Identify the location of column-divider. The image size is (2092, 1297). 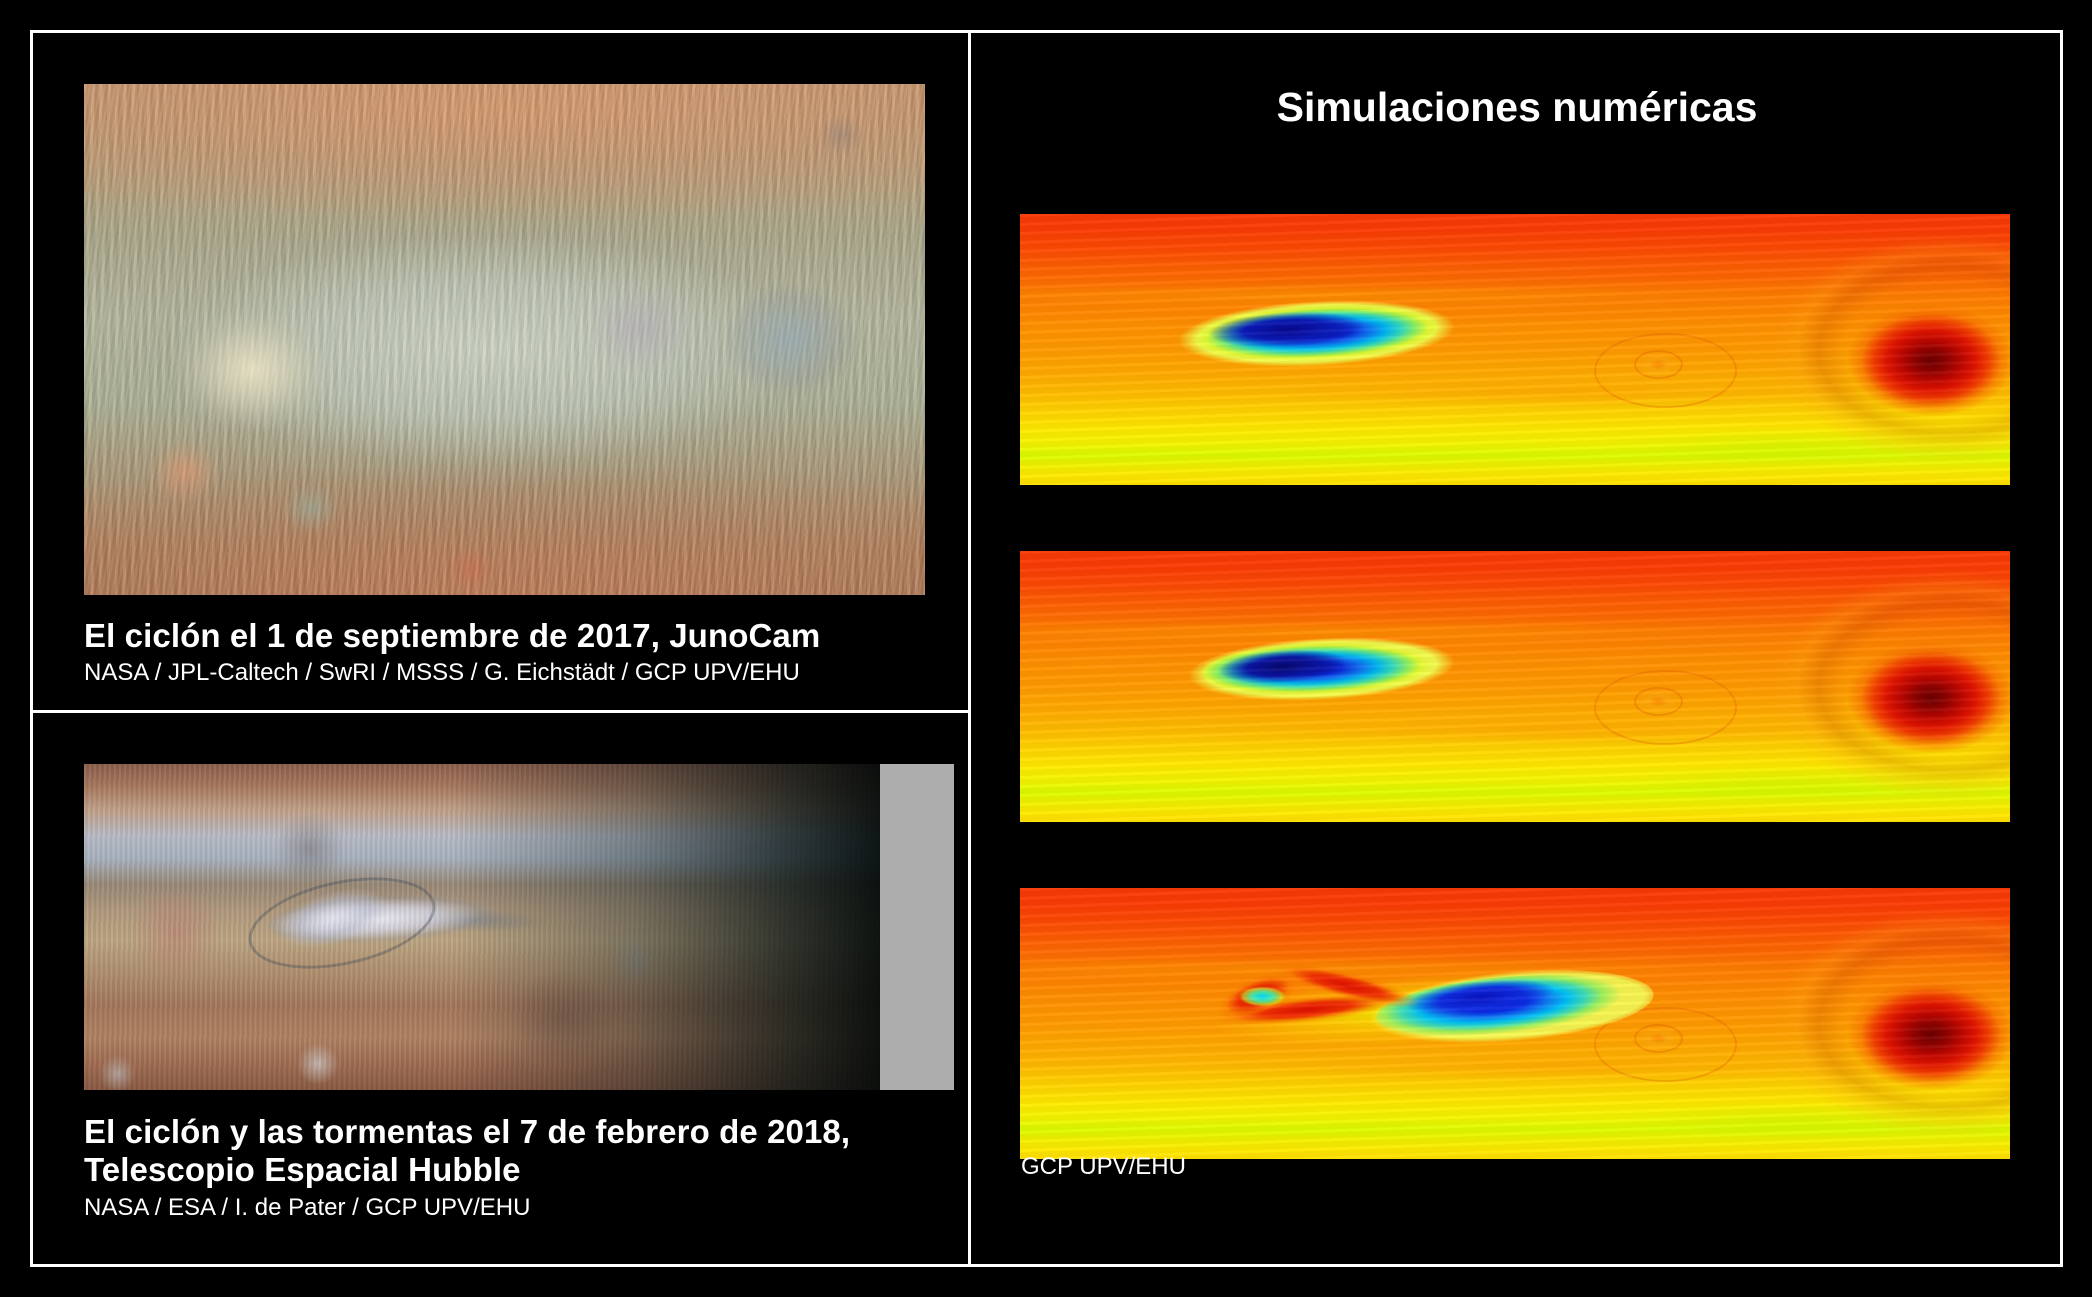
(969, 648).